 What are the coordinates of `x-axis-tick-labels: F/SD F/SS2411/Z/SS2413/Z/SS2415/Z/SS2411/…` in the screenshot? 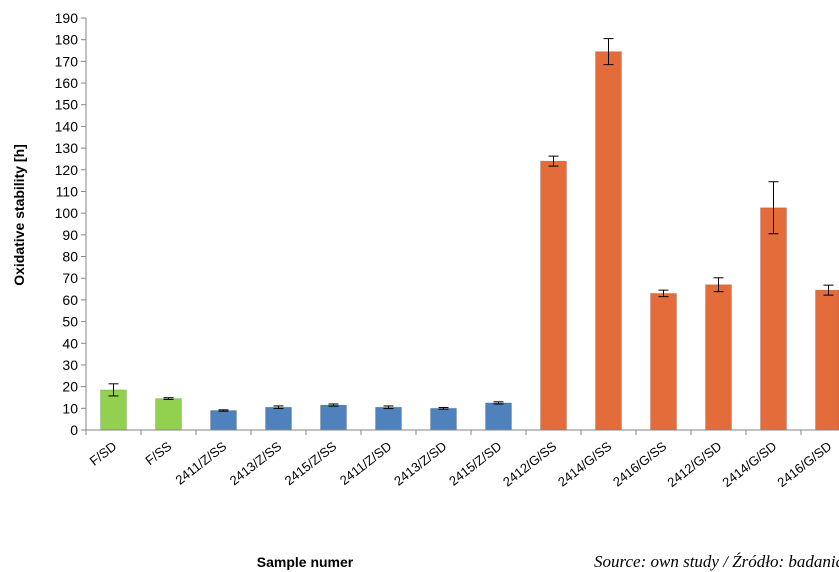 It's located at (461, 464).